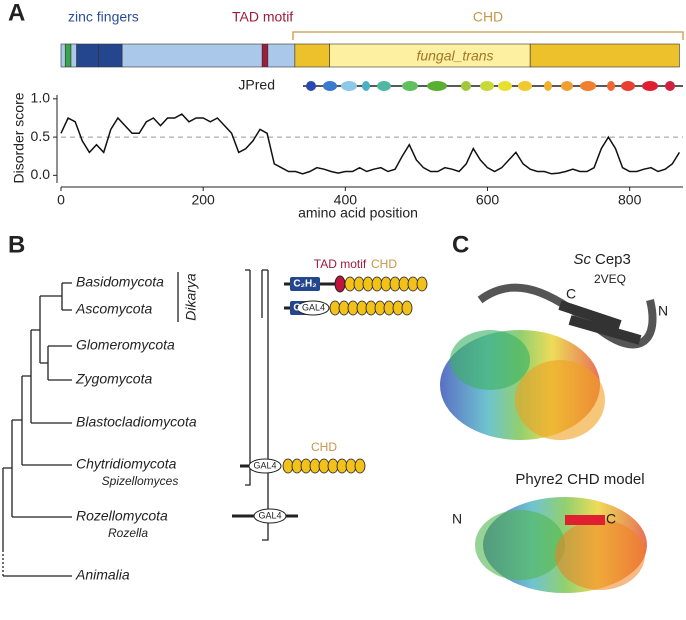 The image size is (686, 620). Describe the element at coordinates (16, 244) in the screenshot. I see `panel-label: B` at that location.